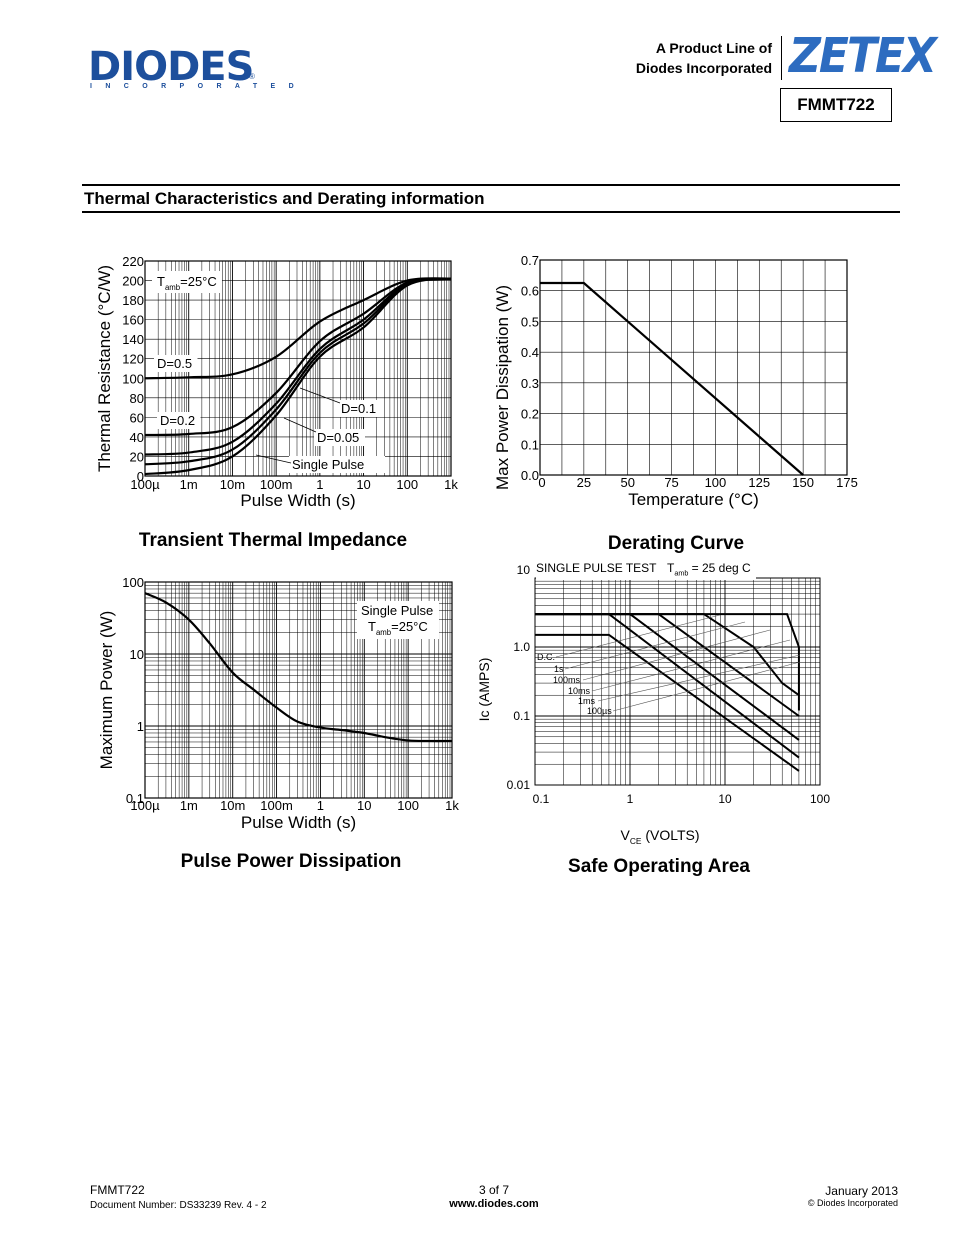 The height and width of the screenshot is (1235, 954). What do you see at coordinates (627, 482) in the screenshot?
I see `x-tick-label: 50` at bounding box center [627, 482].